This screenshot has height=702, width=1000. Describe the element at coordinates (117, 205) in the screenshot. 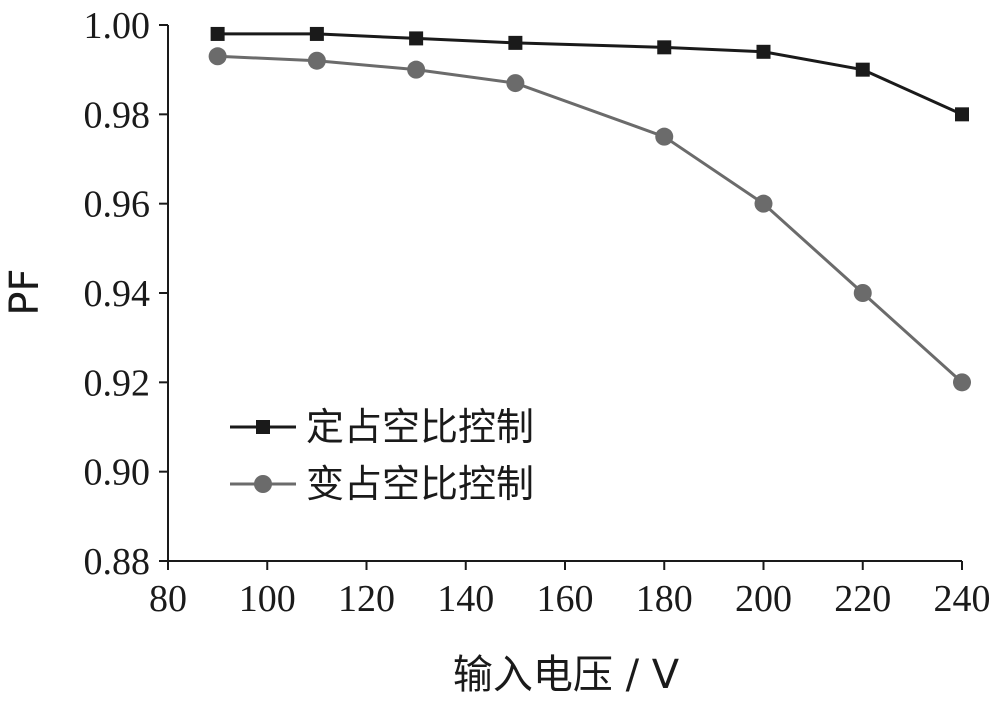

I see `y-tick-label: 0.96` at that location.